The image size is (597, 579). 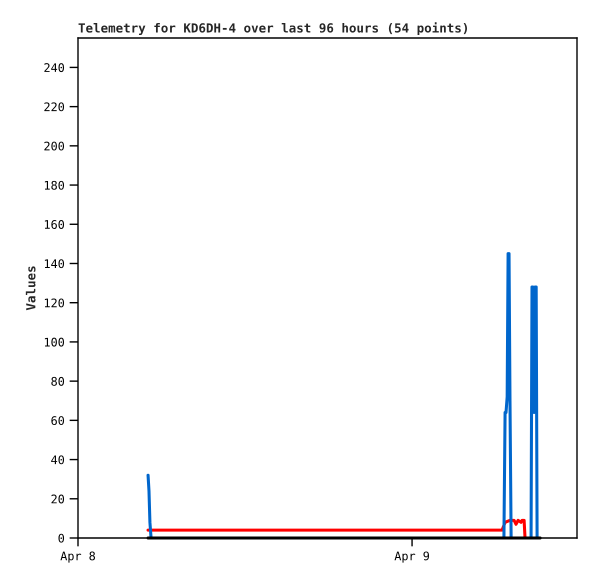 I want to click on y-tick-label: 120, so click(x=54, y=303).